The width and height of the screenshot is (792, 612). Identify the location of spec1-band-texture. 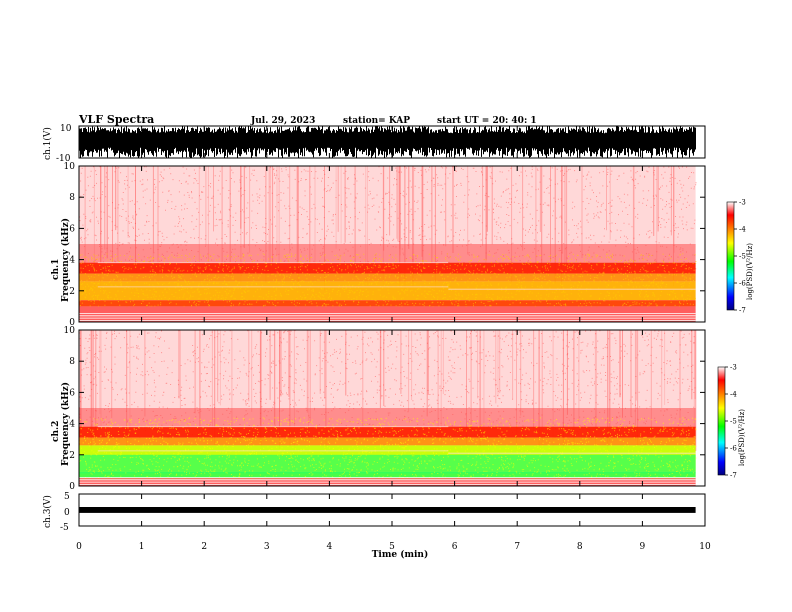
(388, 280).